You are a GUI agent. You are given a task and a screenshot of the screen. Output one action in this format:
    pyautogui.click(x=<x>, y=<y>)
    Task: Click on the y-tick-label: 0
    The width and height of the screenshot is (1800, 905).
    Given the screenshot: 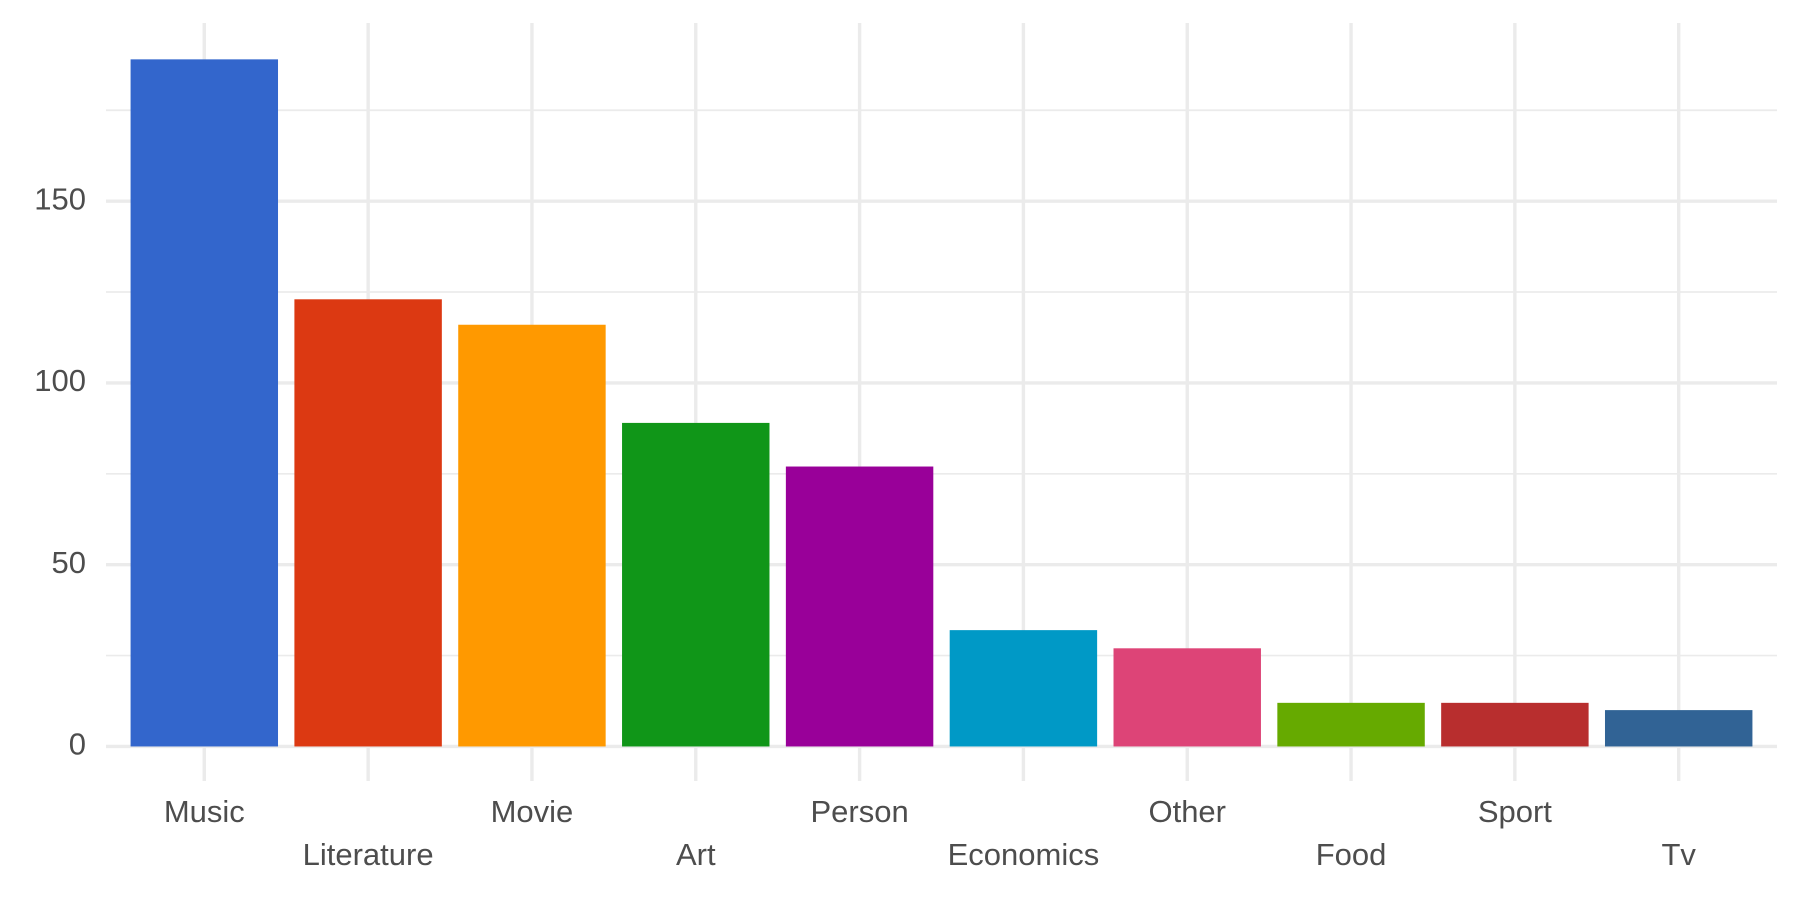 What is the action you would take?
    pyautogui.click(x=77, y=744)
    